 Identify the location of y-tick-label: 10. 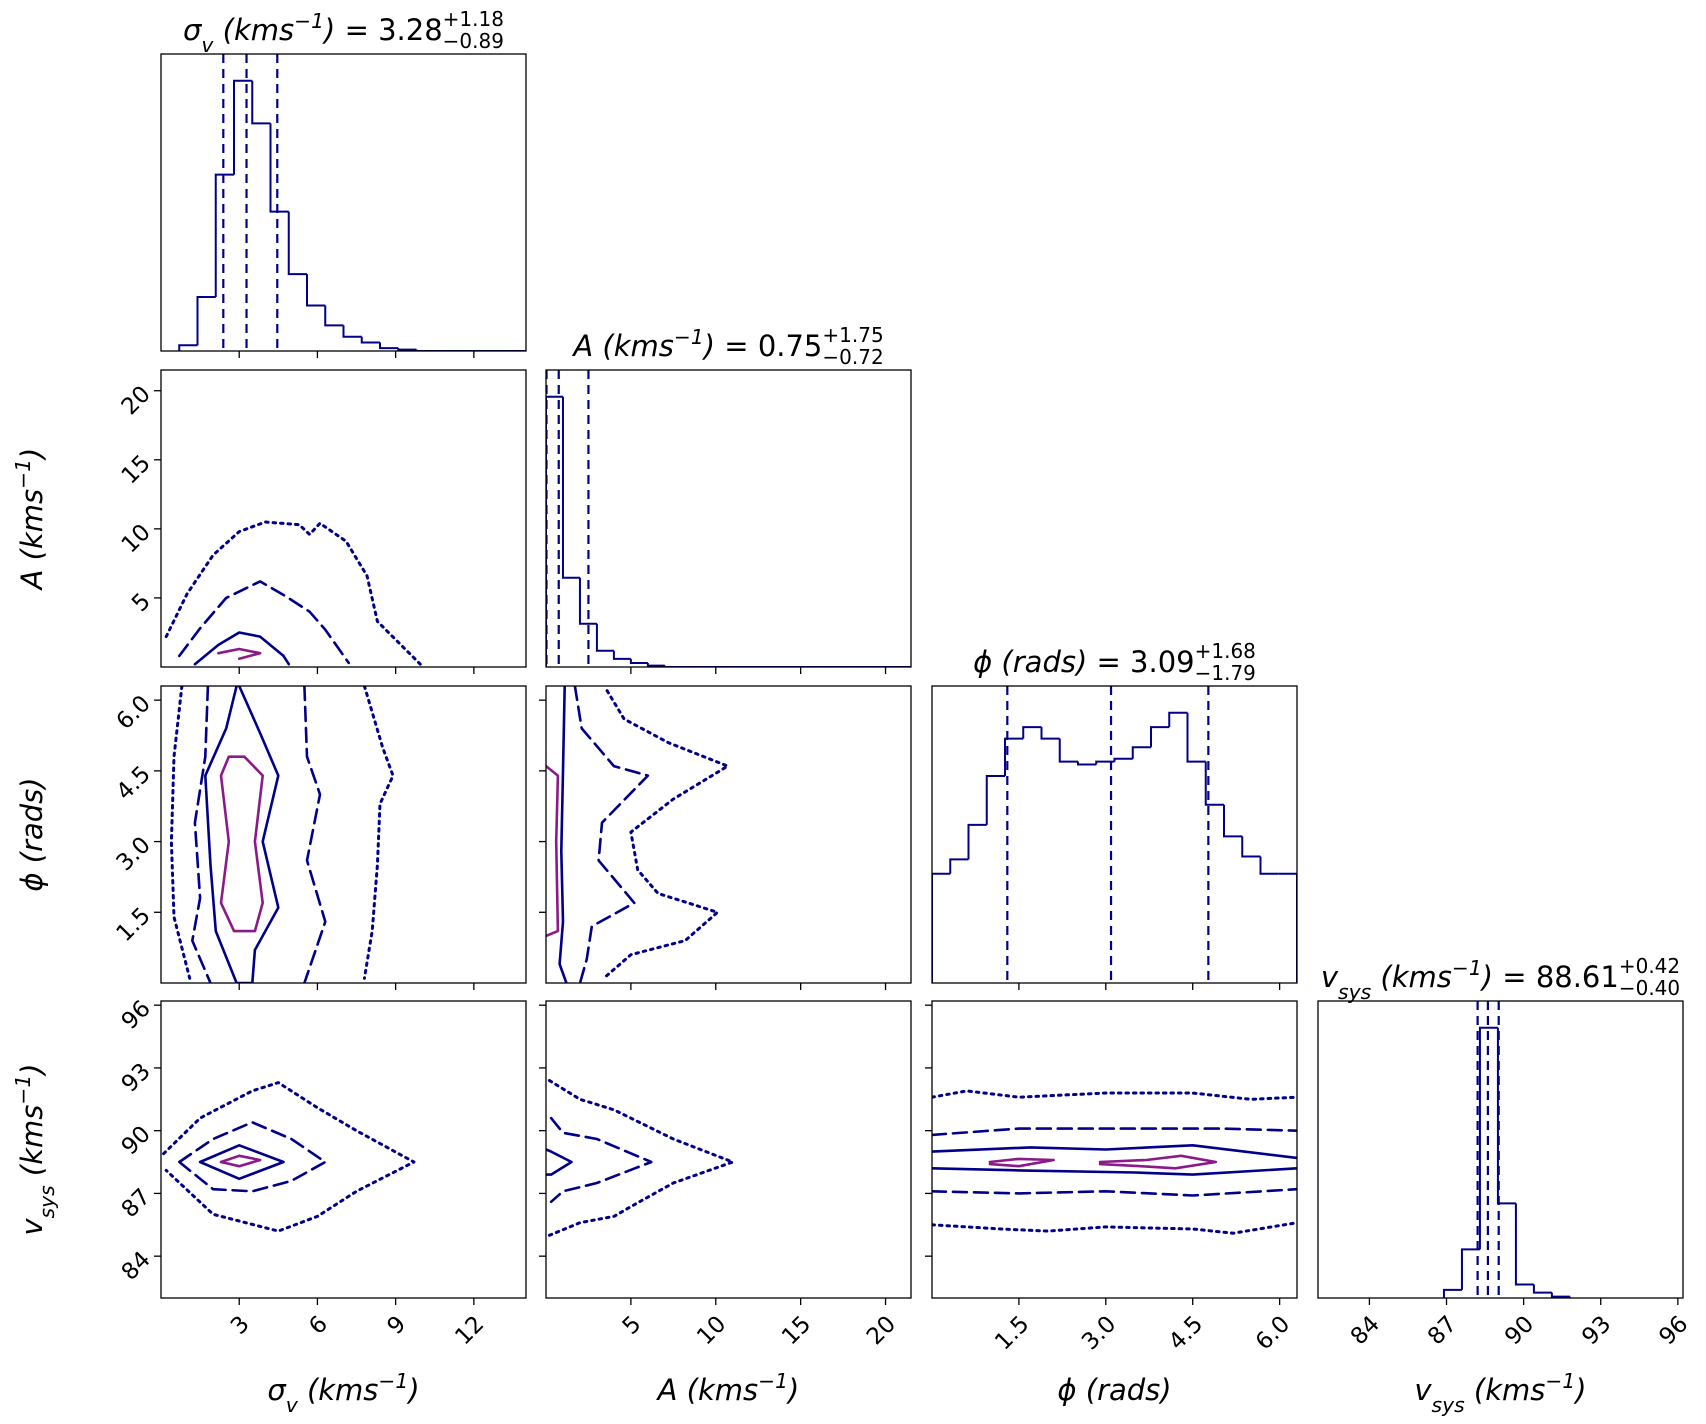
(136, 538).